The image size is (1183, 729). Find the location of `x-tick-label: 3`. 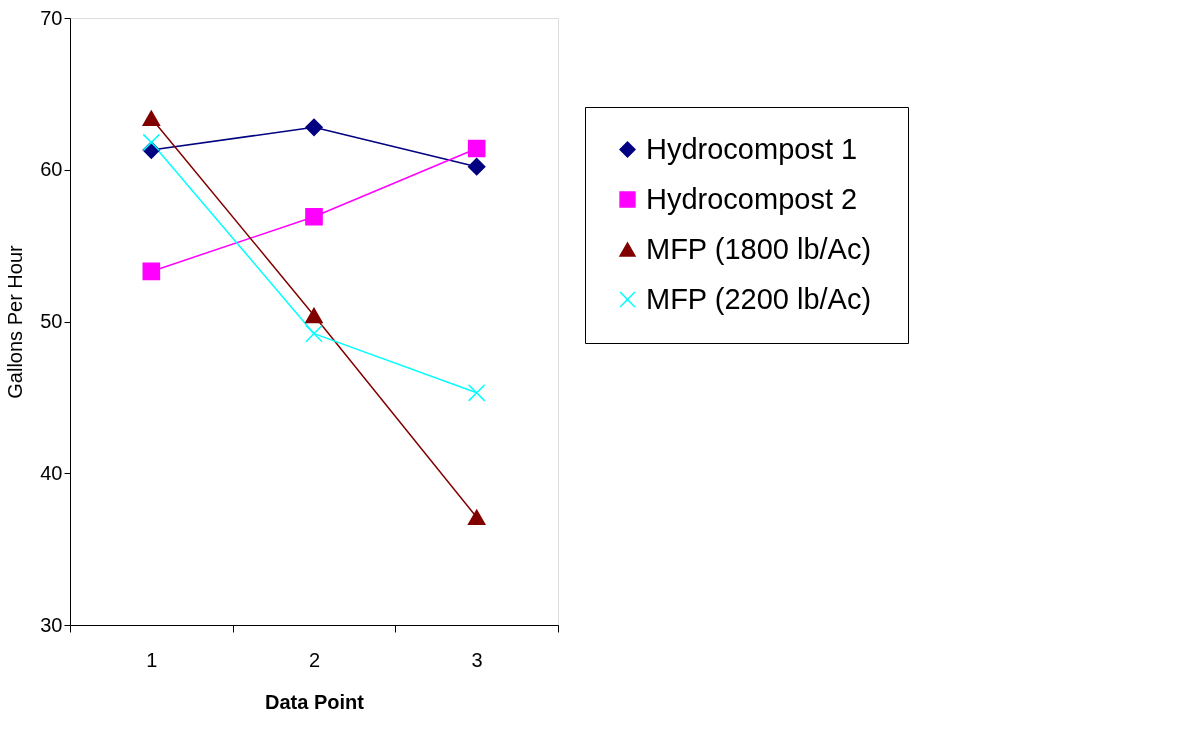

x-tick-label: 3 is located at coordinates (477, 659).